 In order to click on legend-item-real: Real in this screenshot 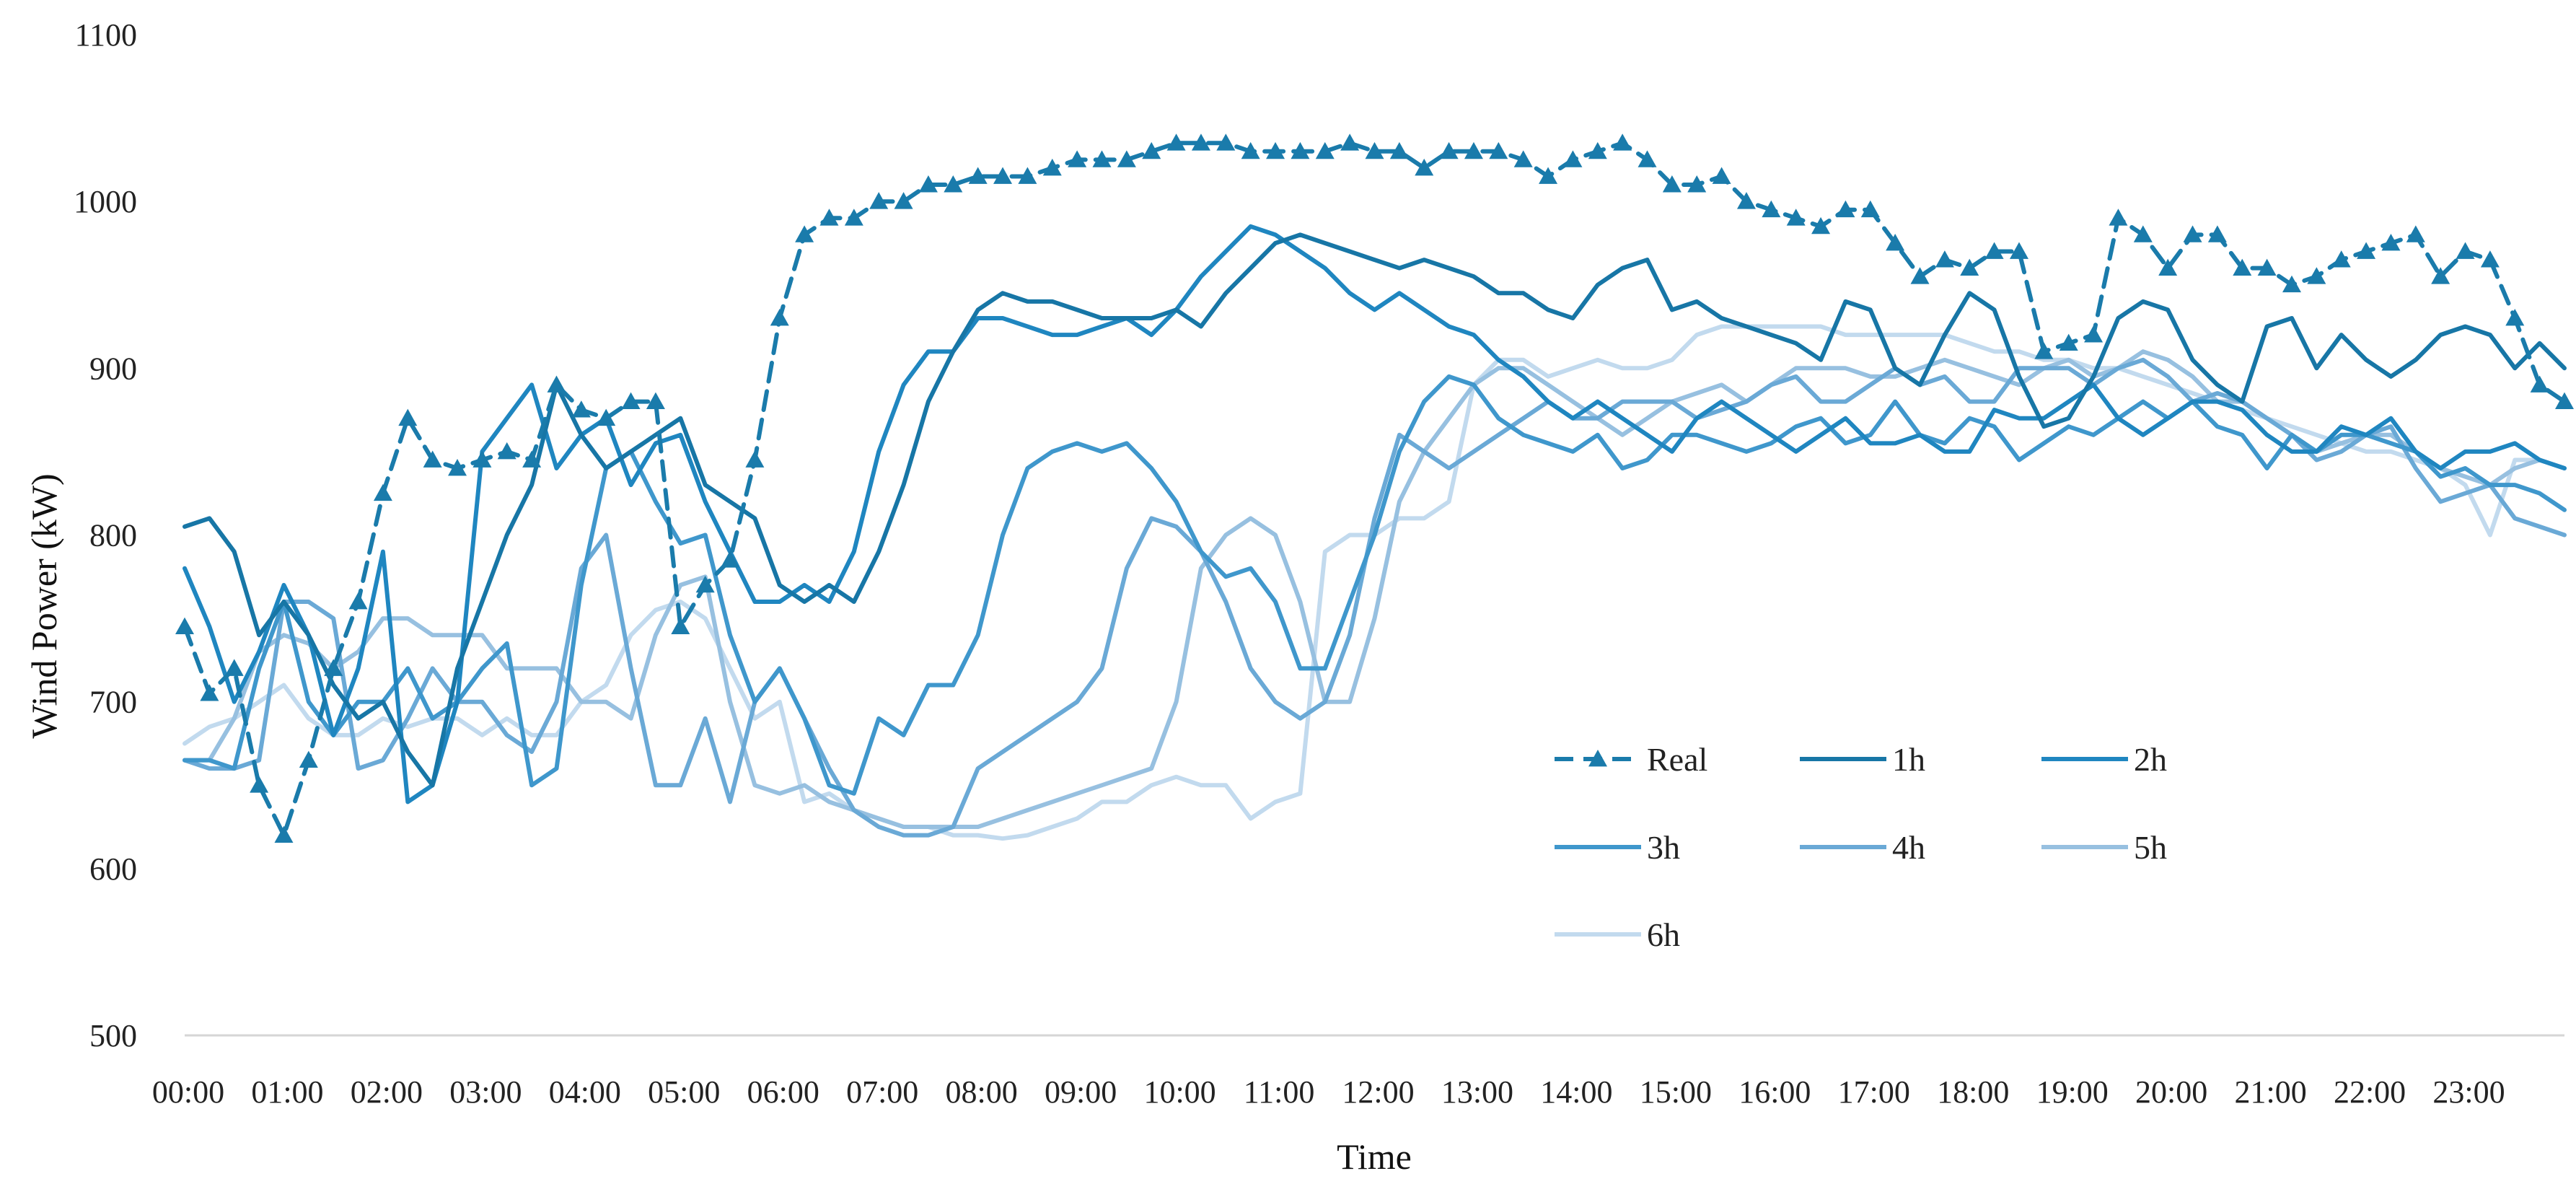, I will do `click(1631, 759)`.